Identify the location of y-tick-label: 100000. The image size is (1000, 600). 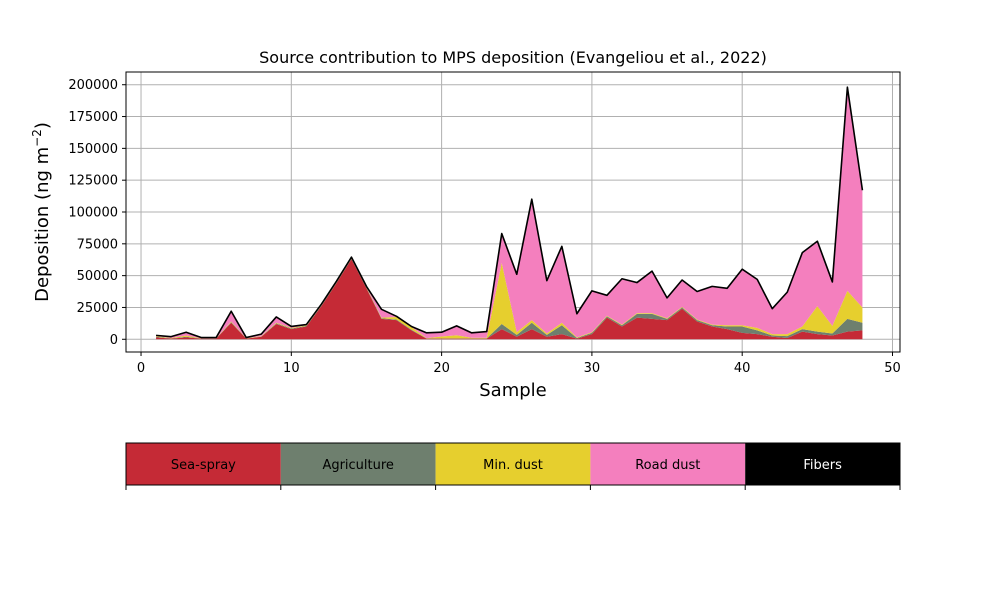
(93, 213).